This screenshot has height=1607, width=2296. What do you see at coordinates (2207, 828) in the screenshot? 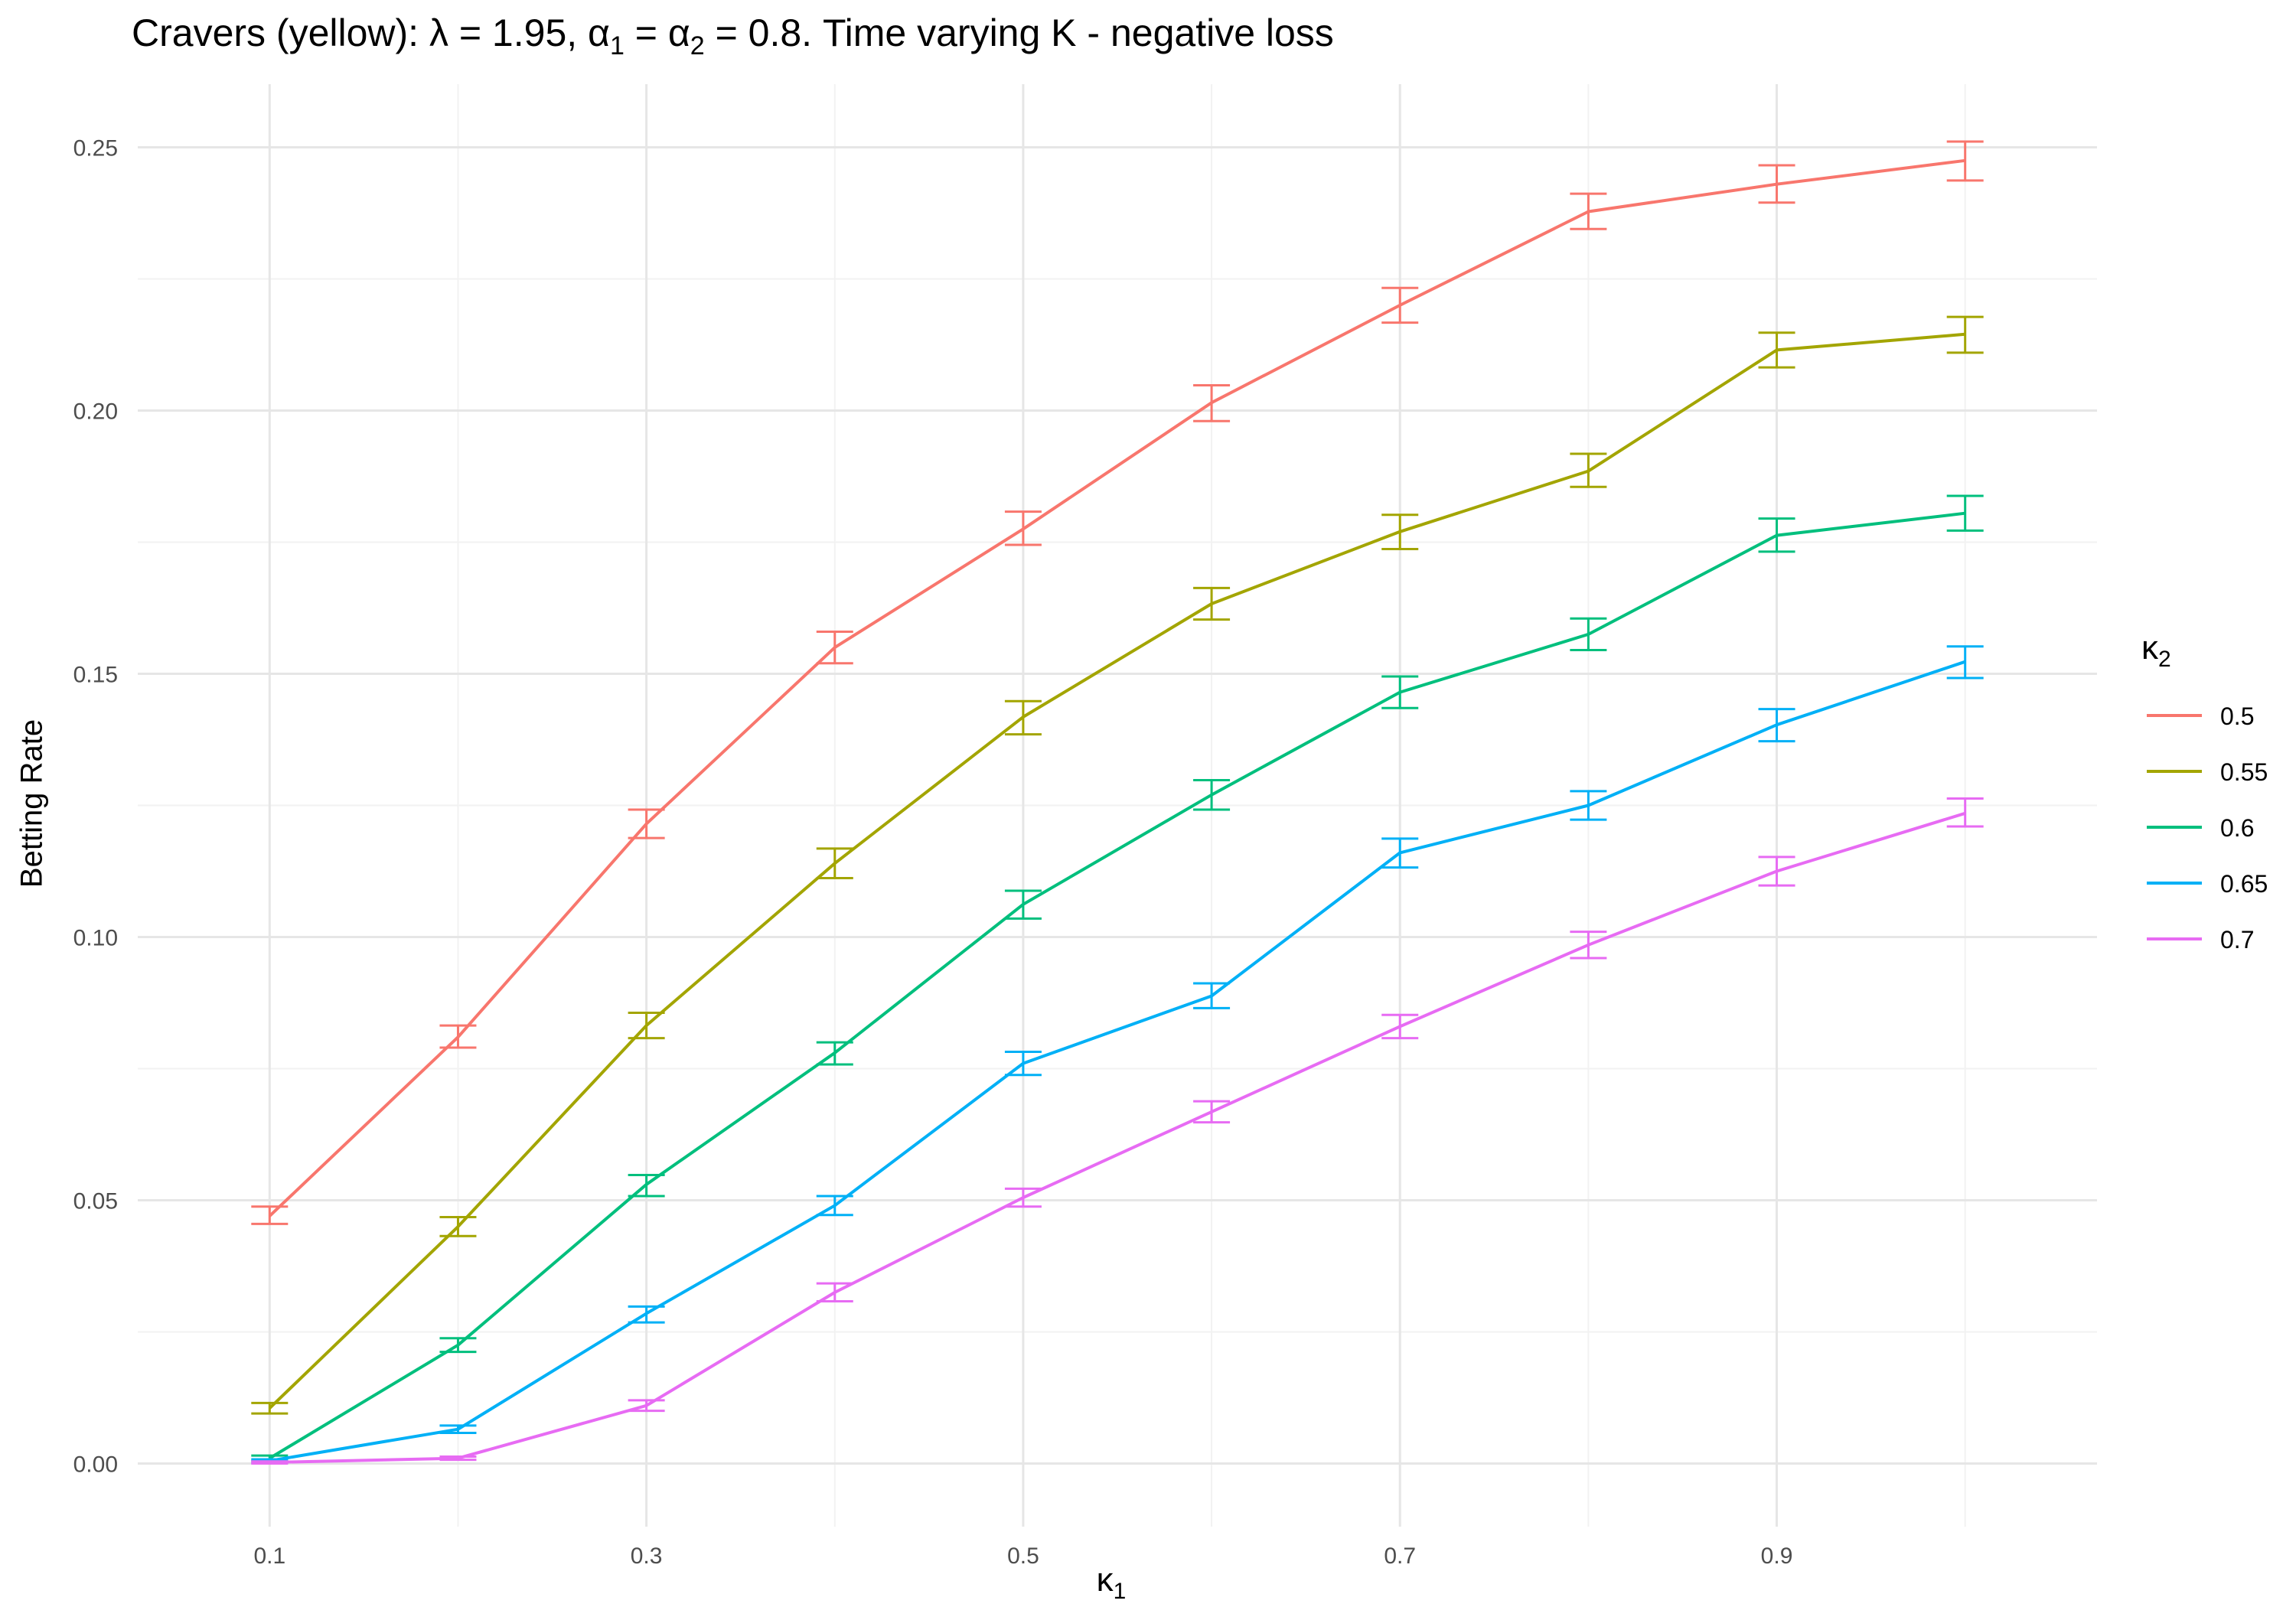
I see `legend: 0.5 0.55 0.6 0.65 0.7` at bounding box center [2207, 828].